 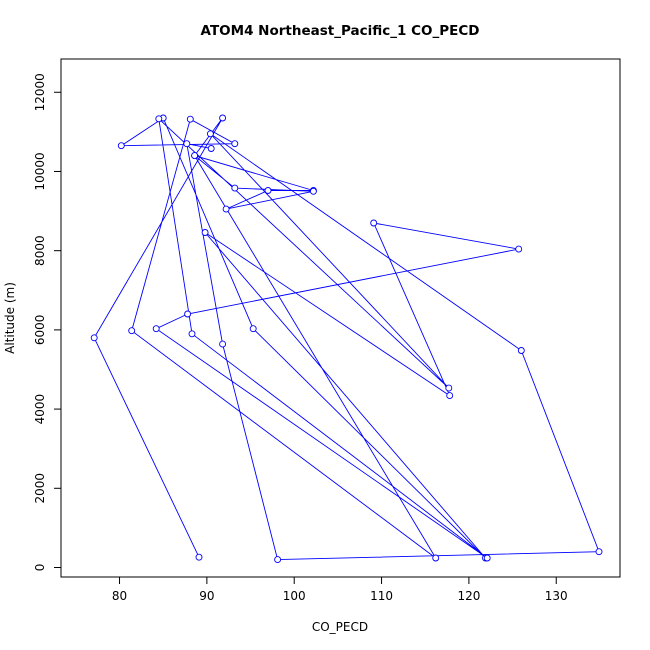 I want to click on y-axis: 0 2000 4000 6000 8000 10000 12000, so click(x=47, y=322).